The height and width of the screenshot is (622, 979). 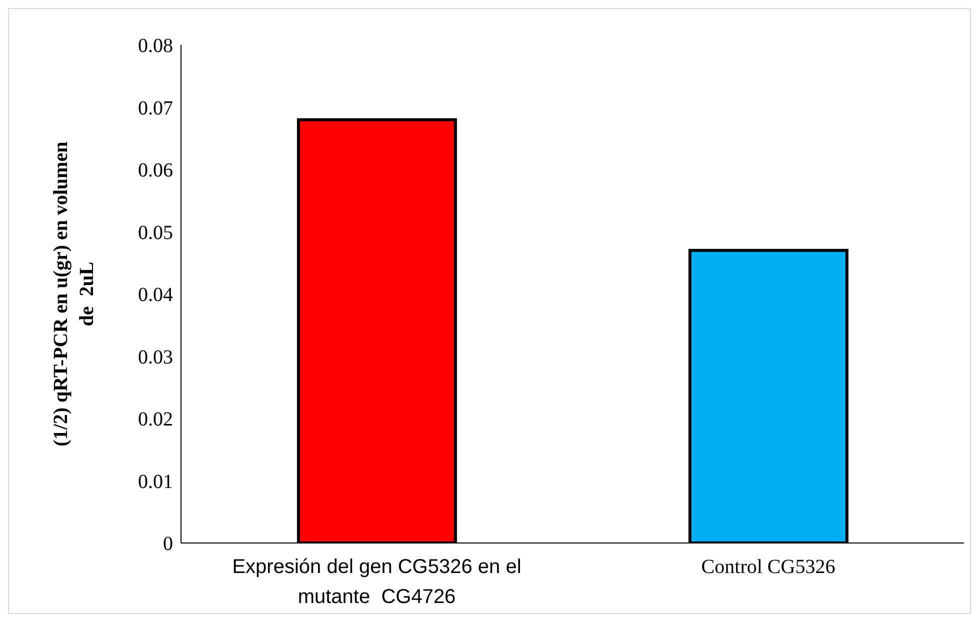 What do you see at coordinates (155, 481) in the screenshot?
I see `y-tick-label: 0.01` at bounding box center [155, 481].